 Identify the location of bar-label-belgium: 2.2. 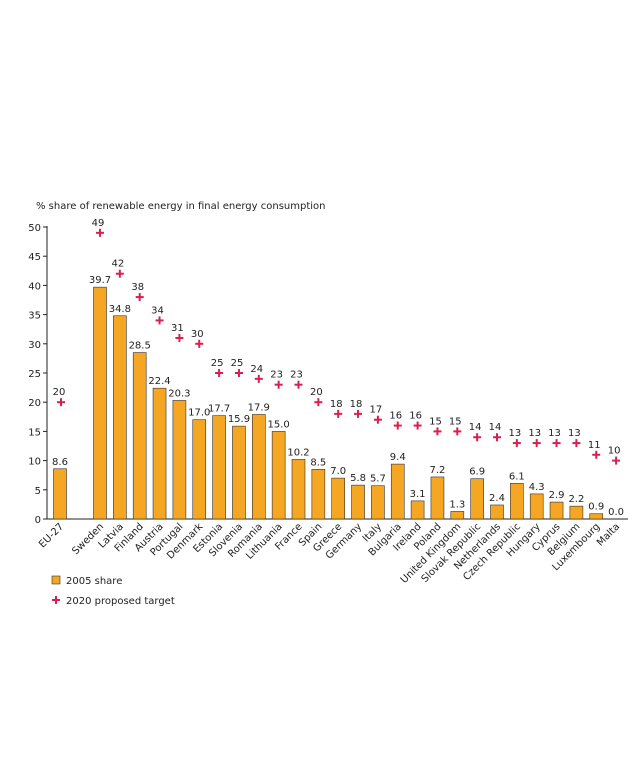
(576, 499).